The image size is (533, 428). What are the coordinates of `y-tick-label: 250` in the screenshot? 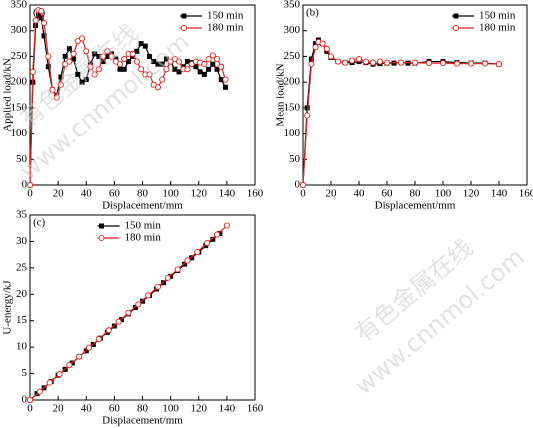 It's located at (19, 56).